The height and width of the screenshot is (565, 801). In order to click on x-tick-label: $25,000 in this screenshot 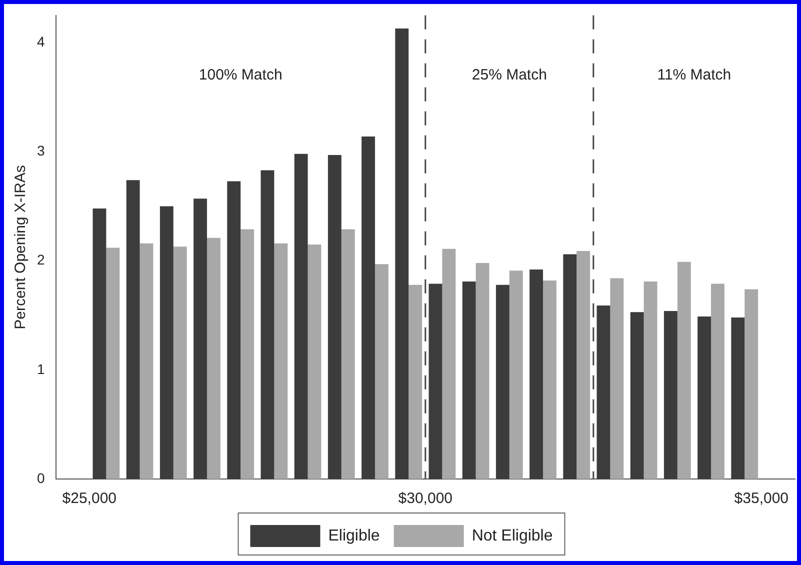, I will do `click(89, 499)`.